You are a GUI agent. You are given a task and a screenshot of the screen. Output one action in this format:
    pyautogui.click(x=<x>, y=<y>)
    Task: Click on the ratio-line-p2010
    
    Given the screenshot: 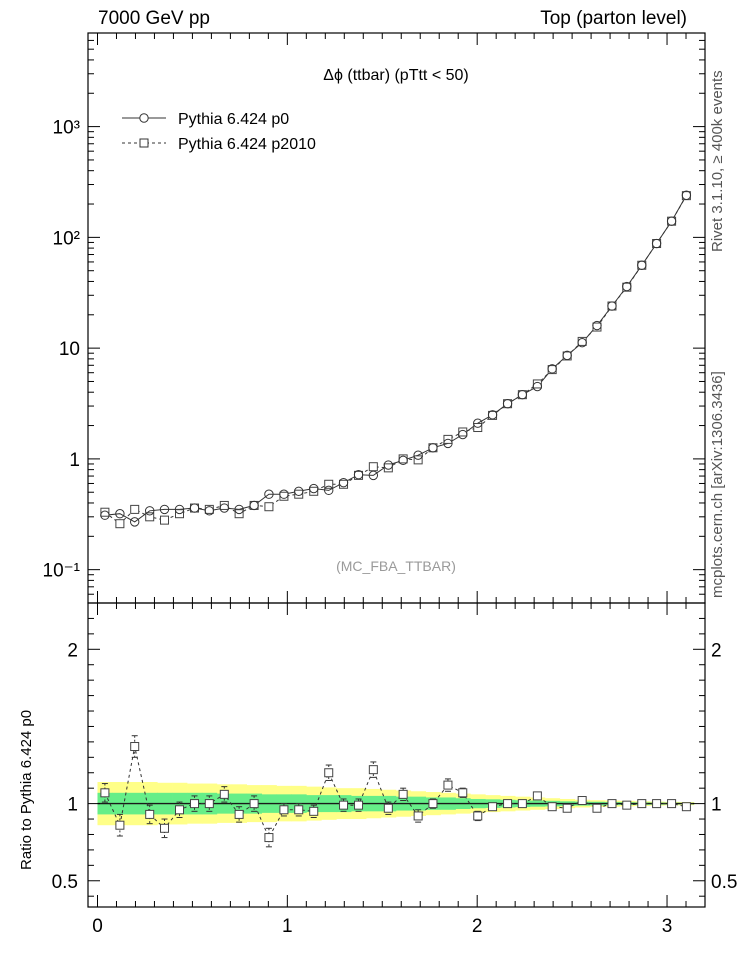 What is the action you would take?
    pyautogui.click(x=395, y=792)
    